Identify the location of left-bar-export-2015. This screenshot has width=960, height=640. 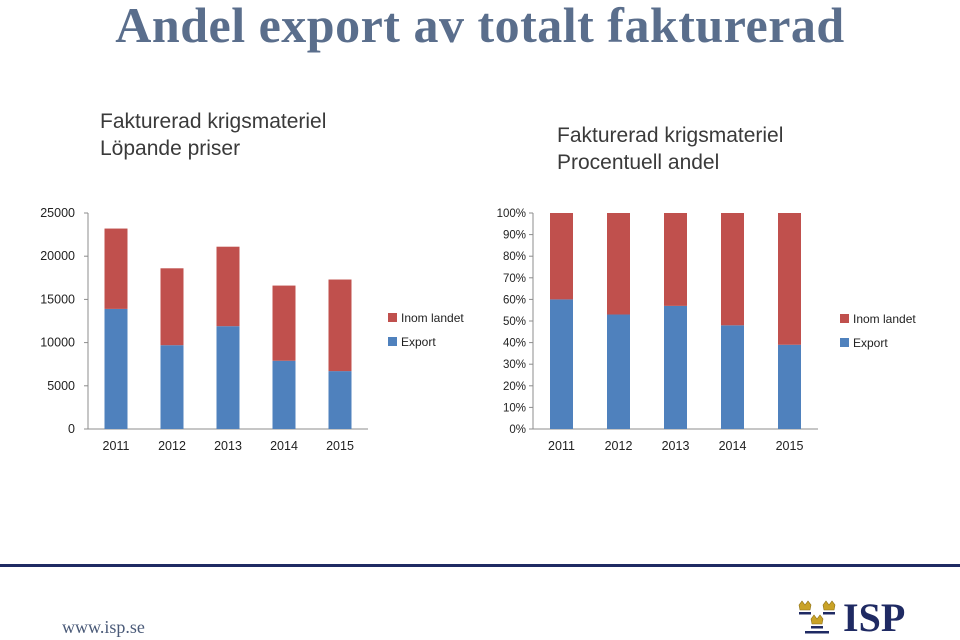
(340, 400).